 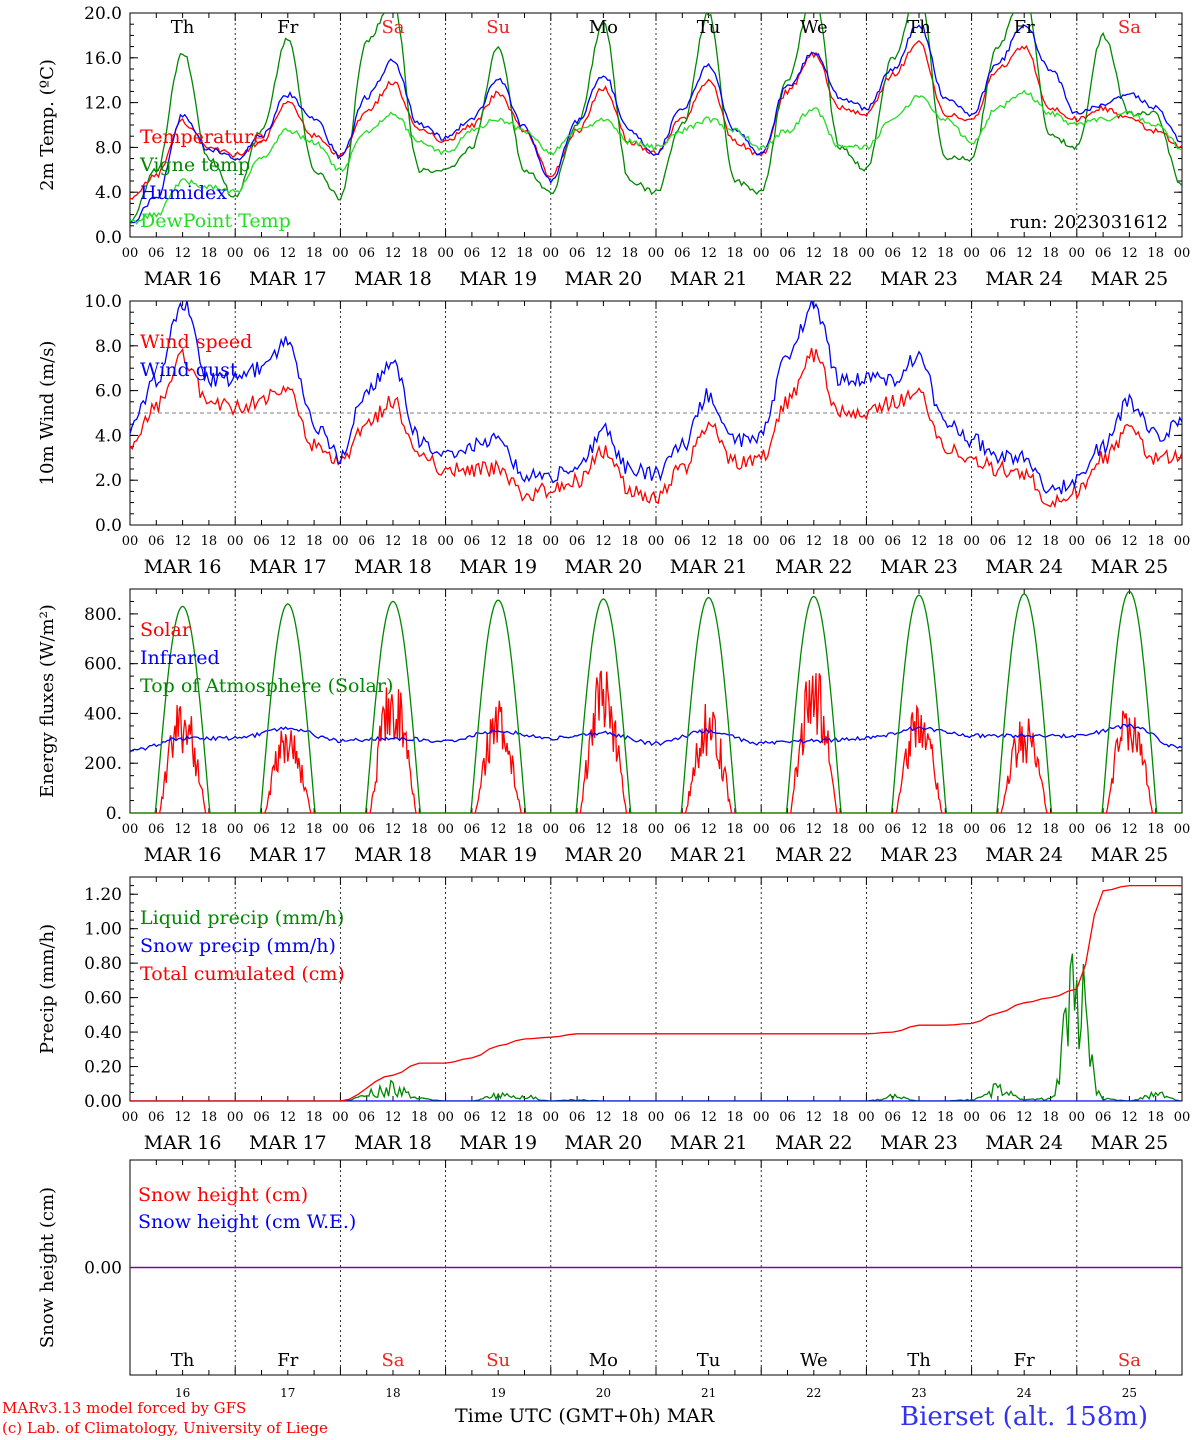 I want to click on date-label: MAR 20, so click(x=604, y=567).